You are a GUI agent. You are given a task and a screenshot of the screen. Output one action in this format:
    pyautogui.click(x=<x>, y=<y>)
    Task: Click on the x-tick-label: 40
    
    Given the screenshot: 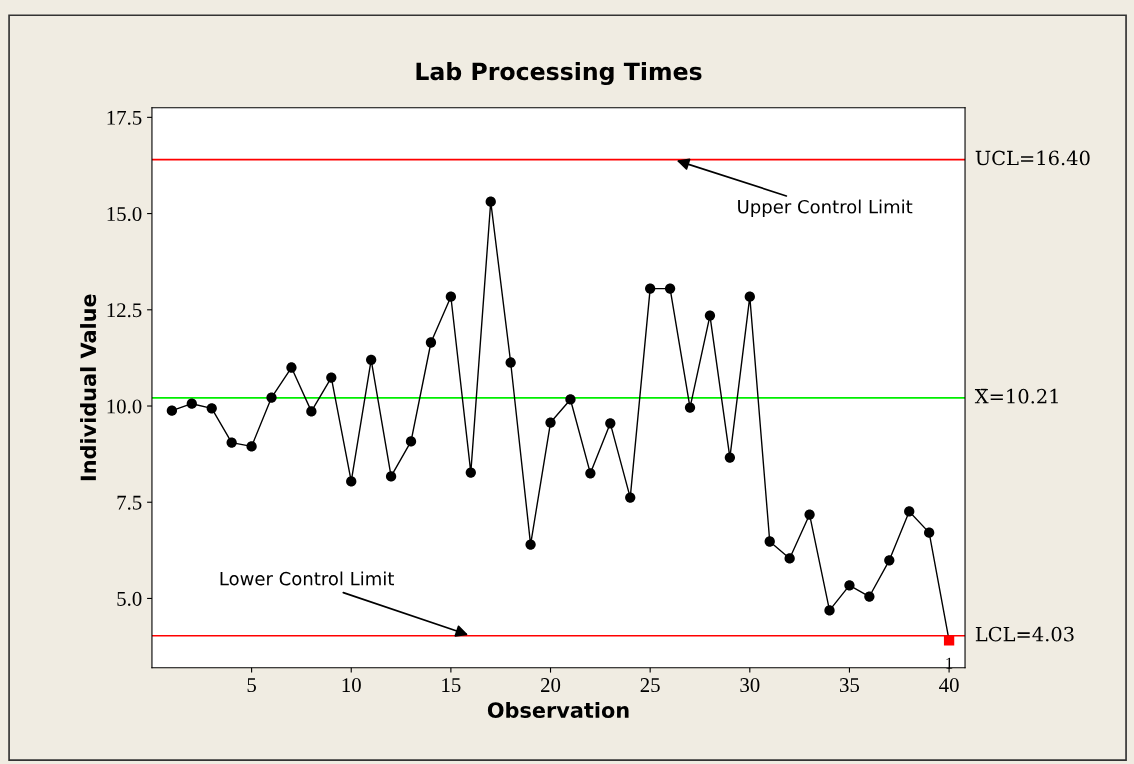 What is the action you would take?
    pyautogui.click(x=949, y=685)
    